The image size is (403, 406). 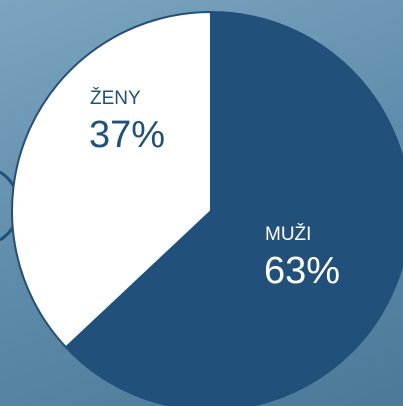 What do you see at coordinates (127, 135) in the screenshot?
I see `slice-value-label: 37%` at bounding box center [127, 135].